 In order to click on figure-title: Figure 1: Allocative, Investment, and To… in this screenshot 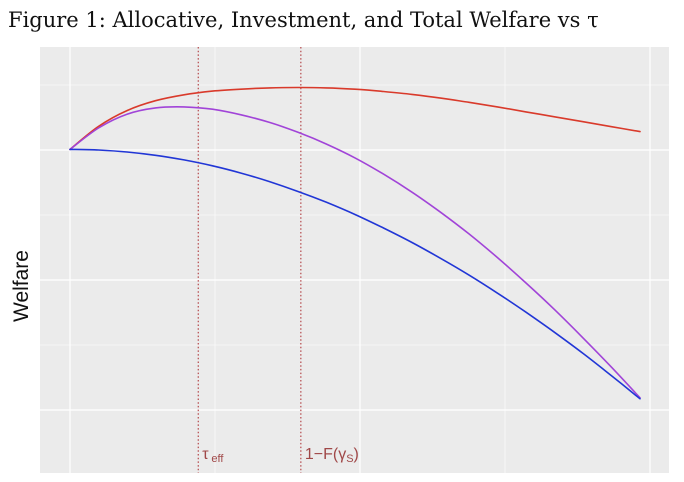, I will do `click(303, 20)`.